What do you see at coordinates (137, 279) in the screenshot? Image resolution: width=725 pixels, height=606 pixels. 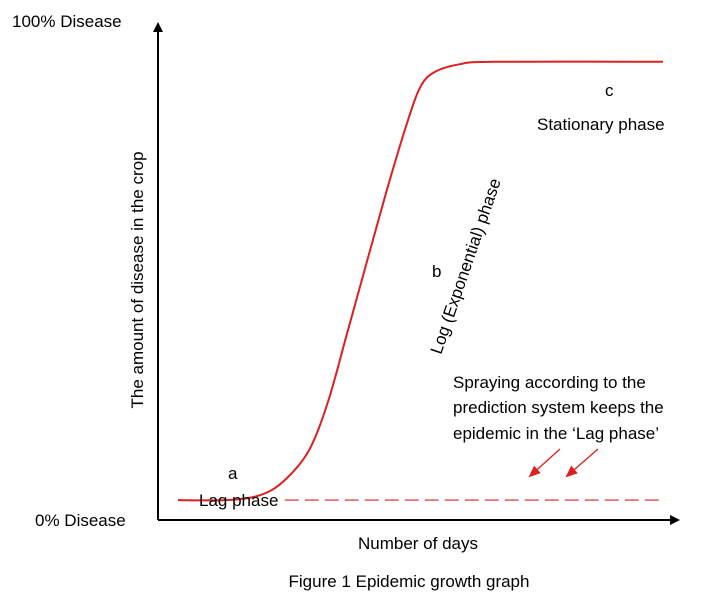 I see `y-axis-title: The amount of disease in the crop` at bounding box center [137, 279].